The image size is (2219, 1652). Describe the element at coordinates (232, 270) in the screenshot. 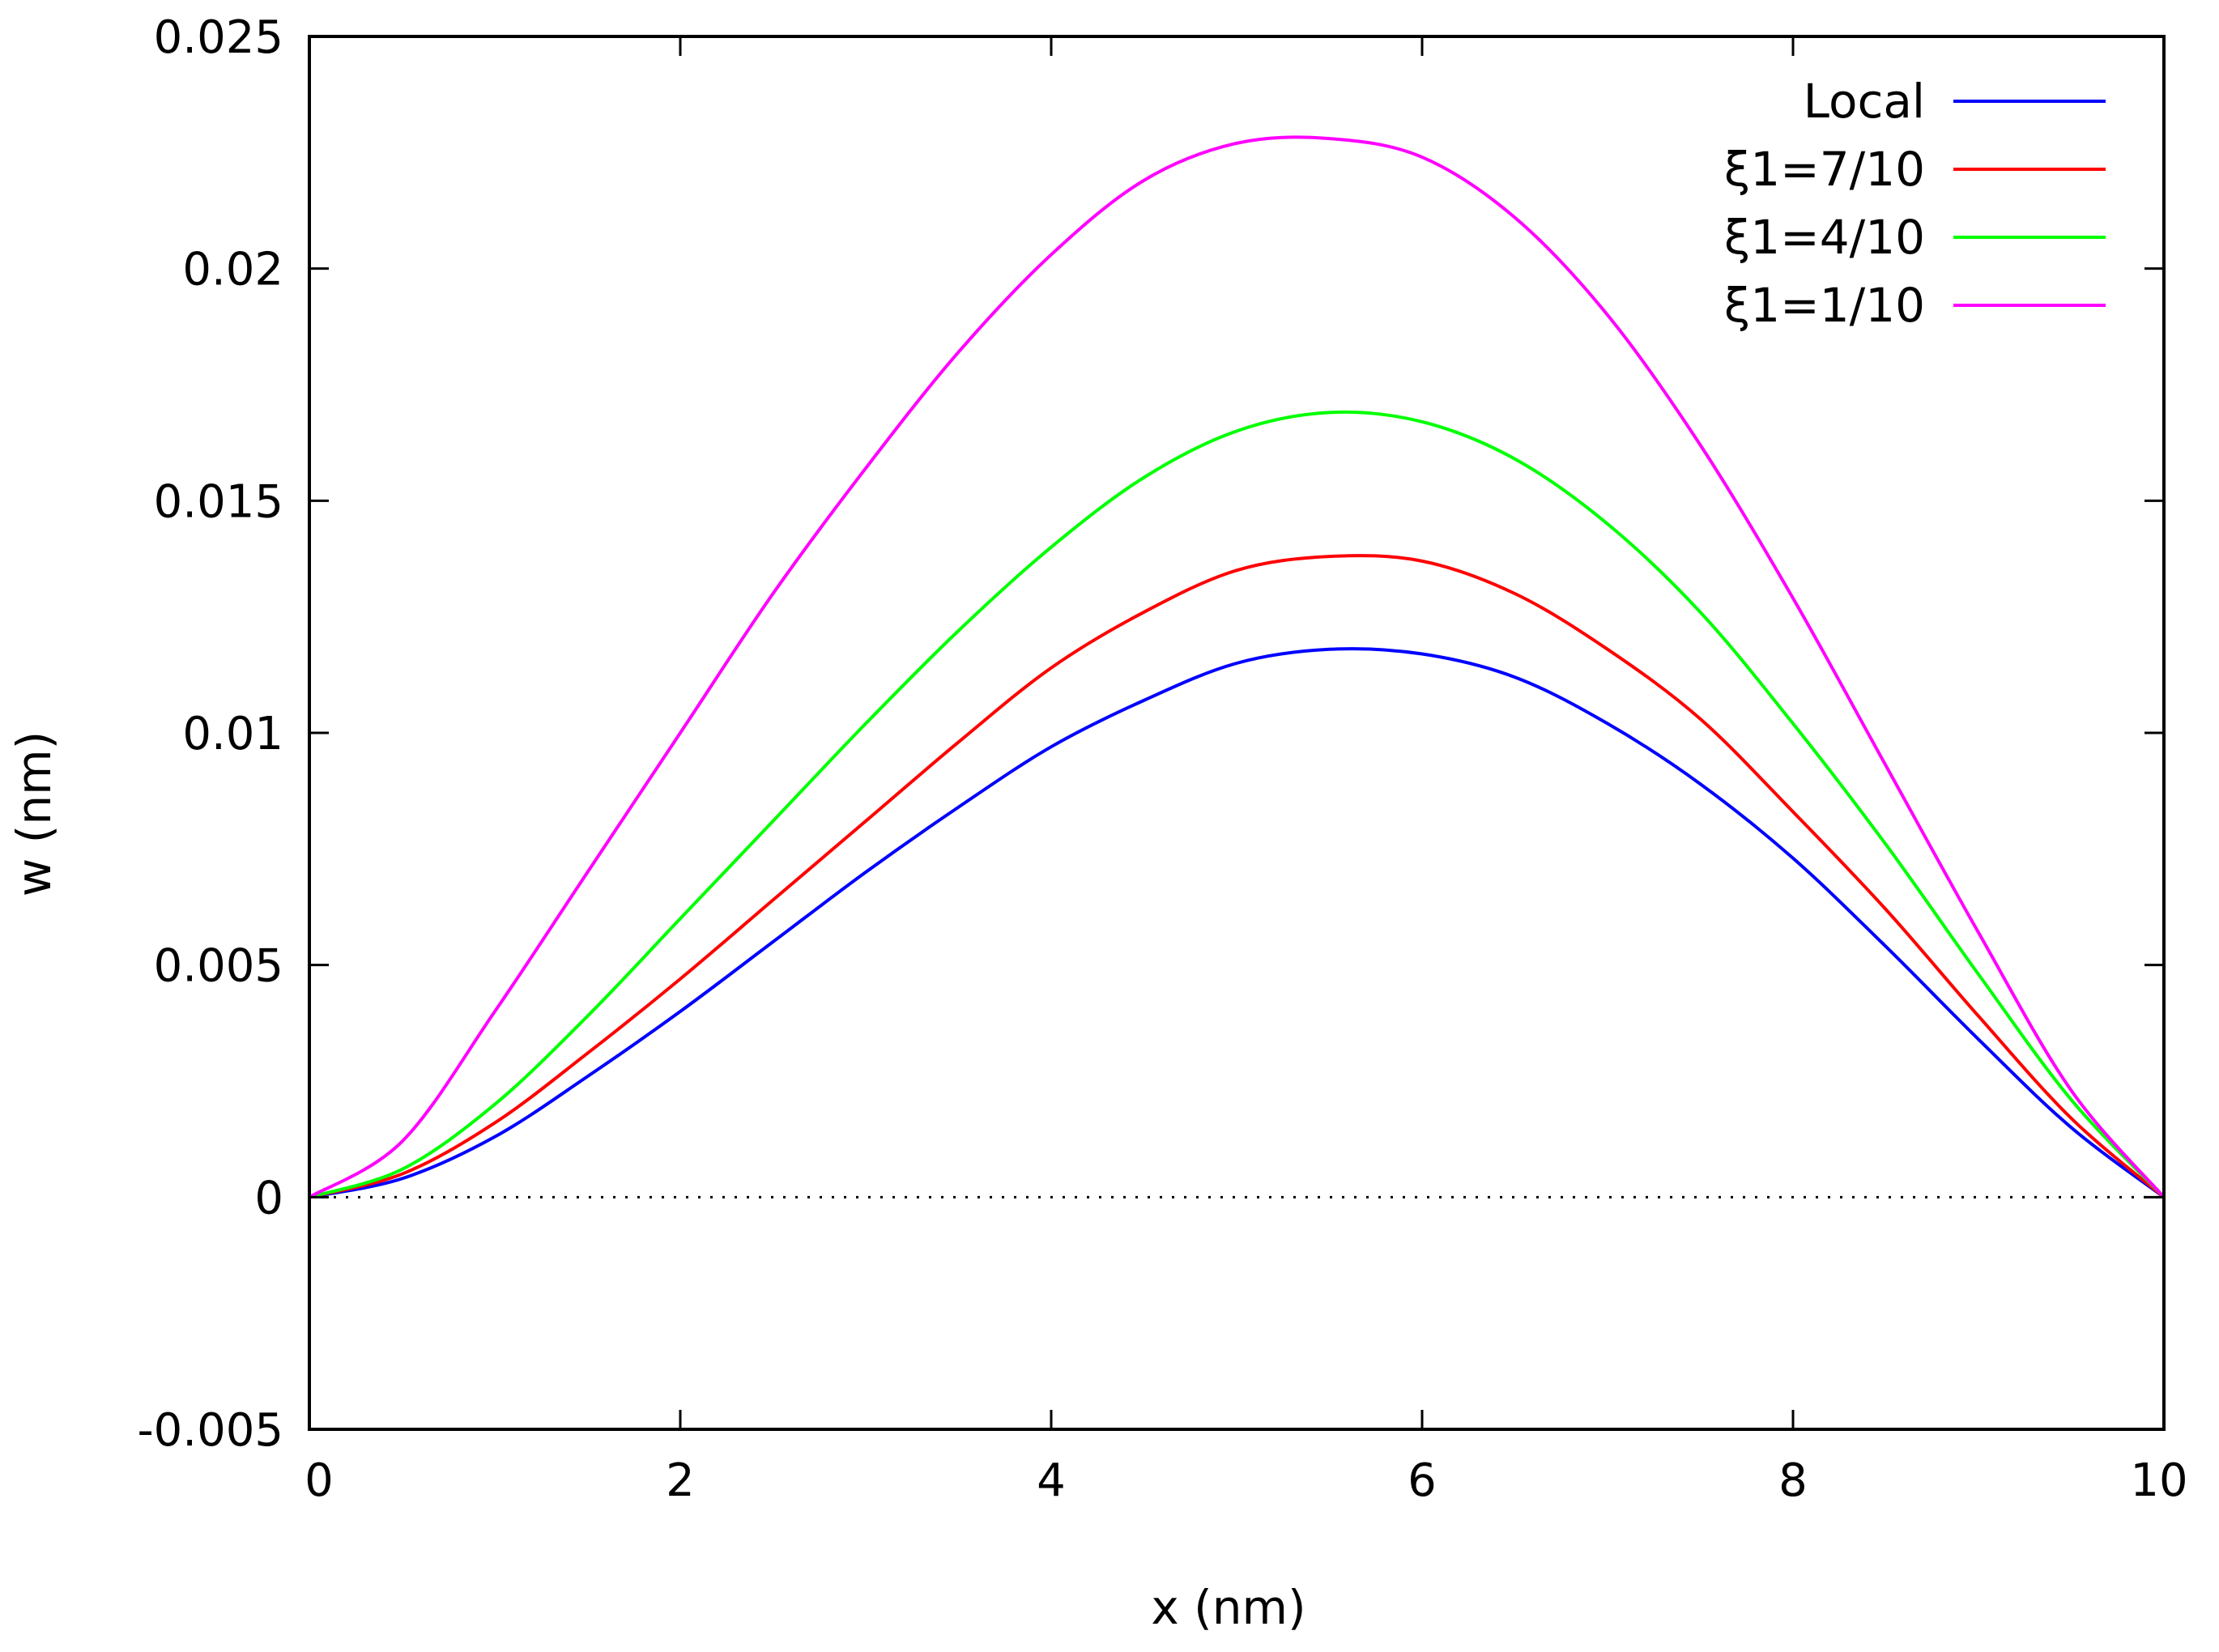

I see `y-tick-label: 0.02` at that location.